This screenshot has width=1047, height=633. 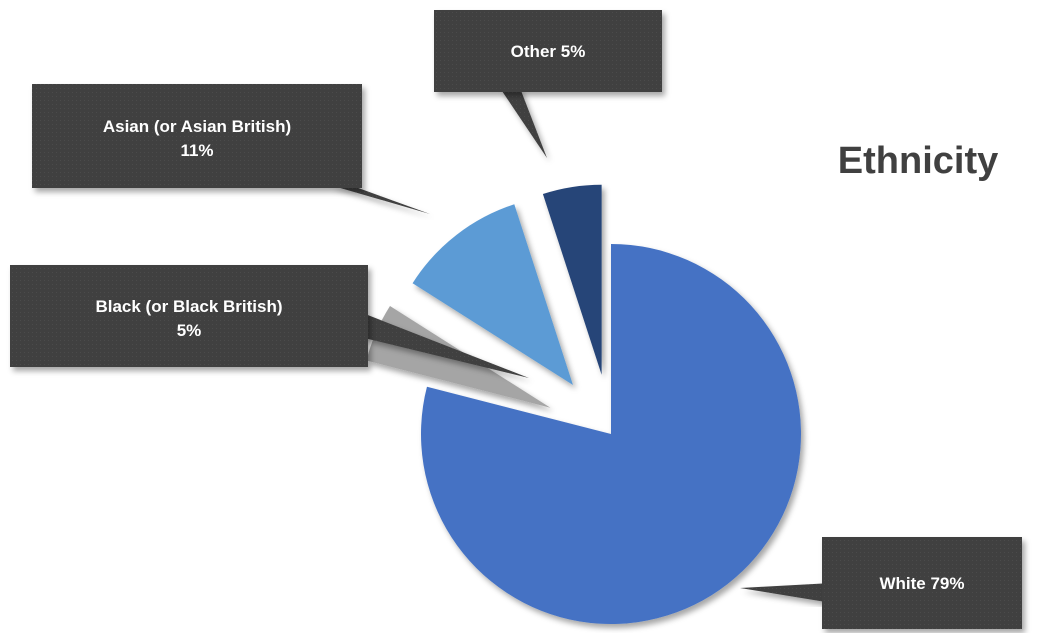 I want to click on callout-other: Other 5%, so click(x=548, y=84).